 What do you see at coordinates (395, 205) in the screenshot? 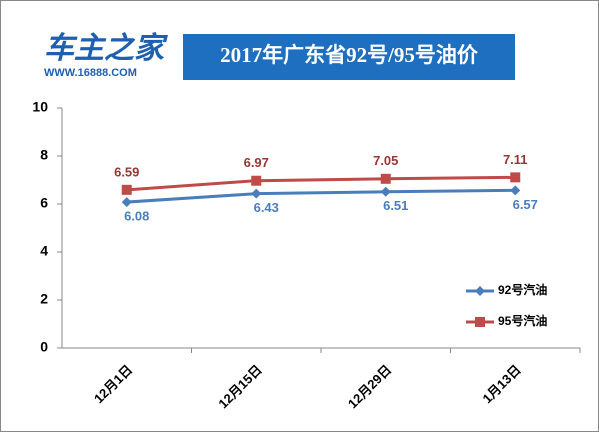
I see `value-label: 6.51` at bounding box center [395, 205].